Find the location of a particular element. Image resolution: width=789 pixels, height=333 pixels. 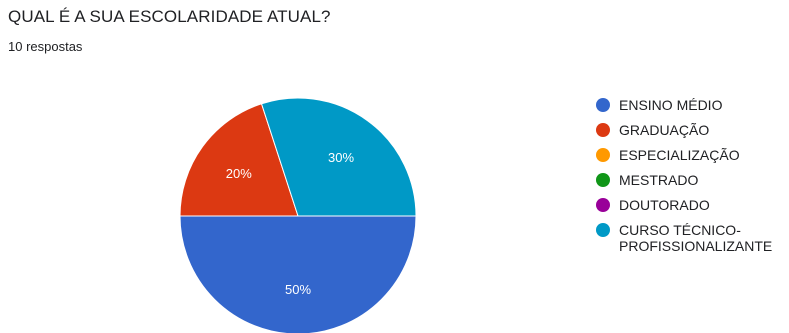

legend-label: GRADUAÇÃO is located at coordinates (664, 130).